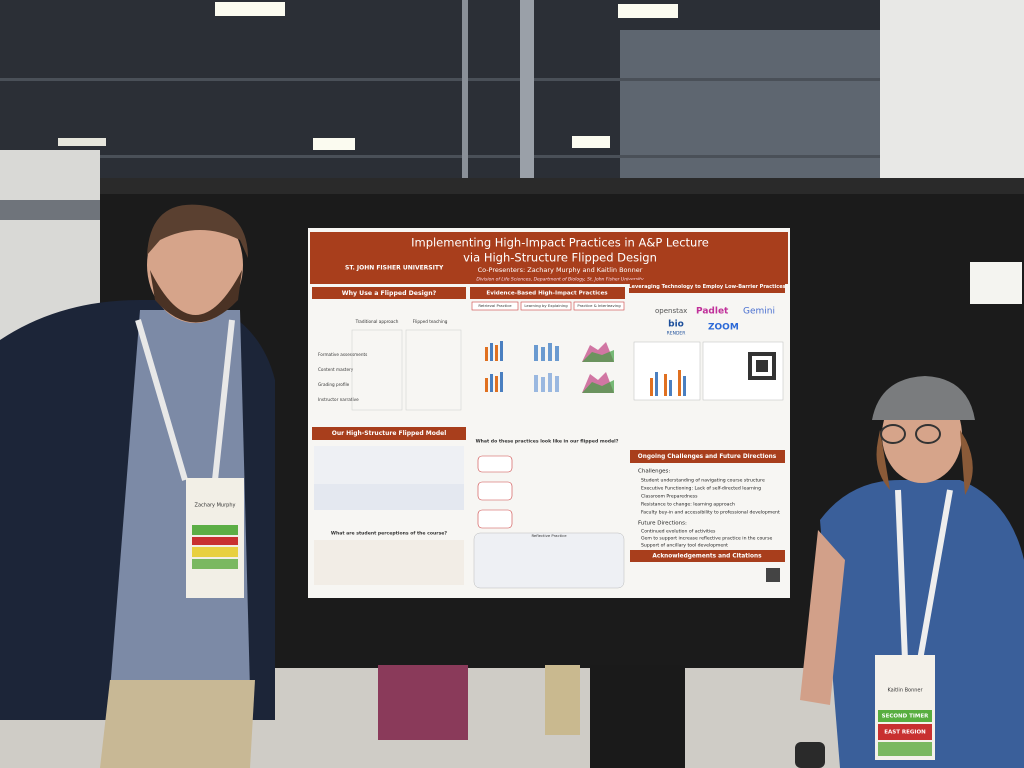 The image size is (1024, 768). I want to click on row-label: Grading profile, so click(334, 384).